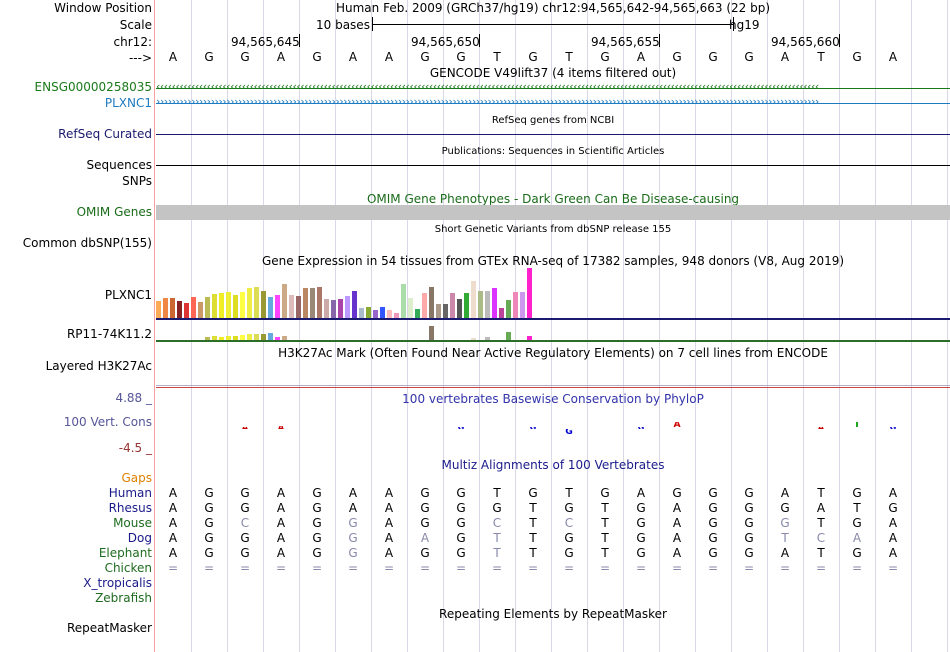 The width and height of the screenshot is (950, 652). I want to click on plxnc1-gene-line, so click(553, 103).